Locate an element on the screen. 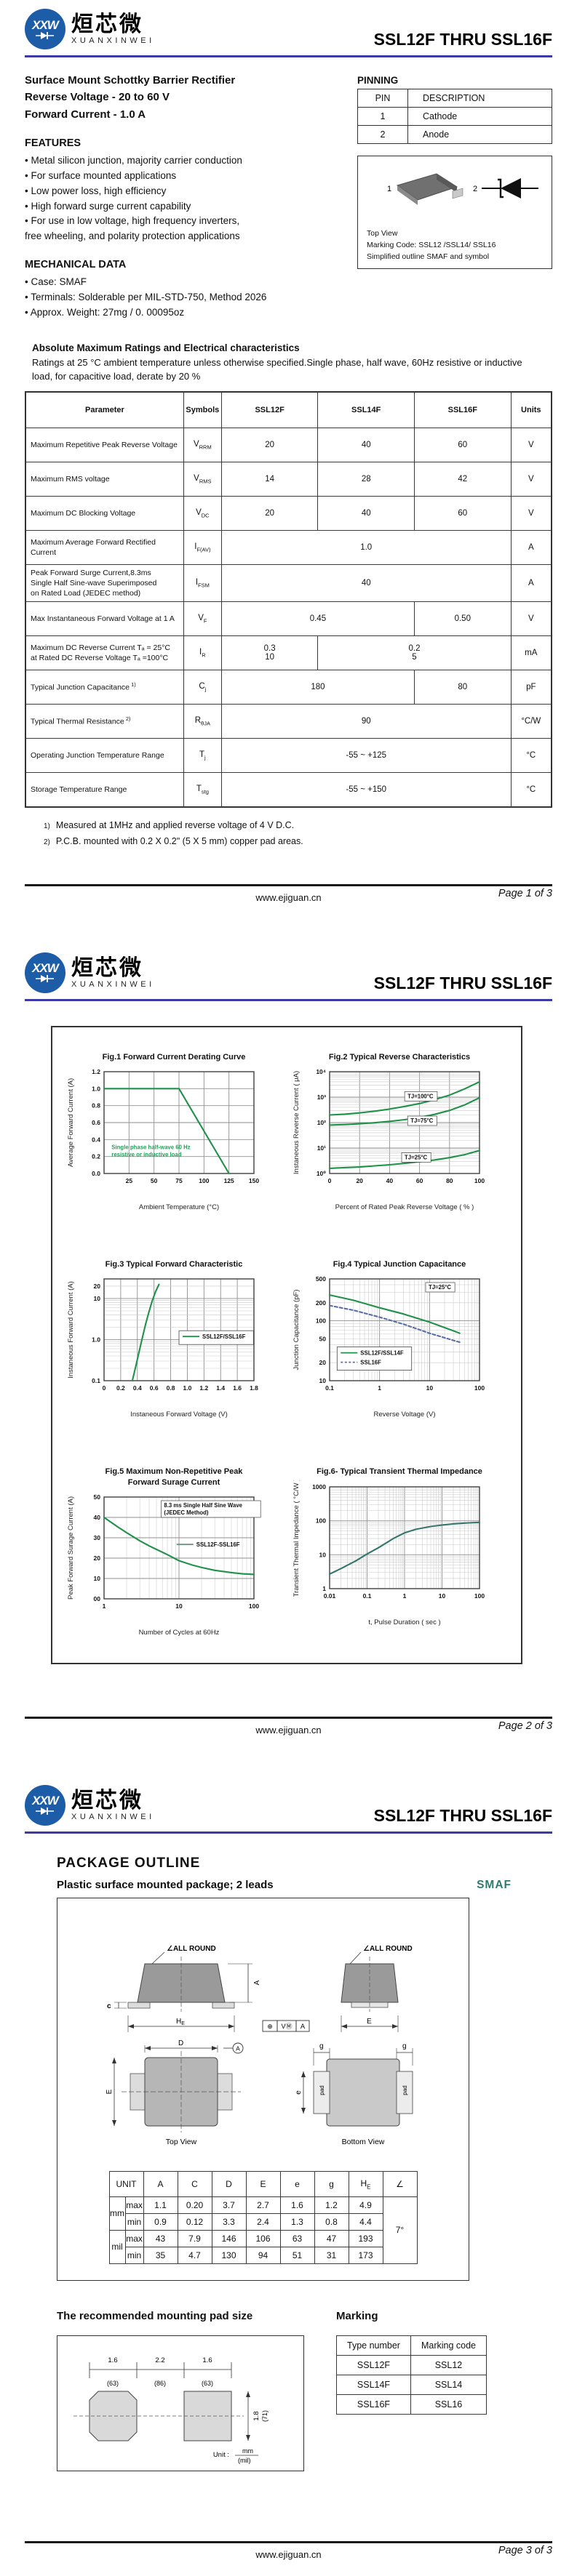 This screenshot has width=577, height=2576. description-col-header: DESCRIPTION is located at coordinates (479, 98).